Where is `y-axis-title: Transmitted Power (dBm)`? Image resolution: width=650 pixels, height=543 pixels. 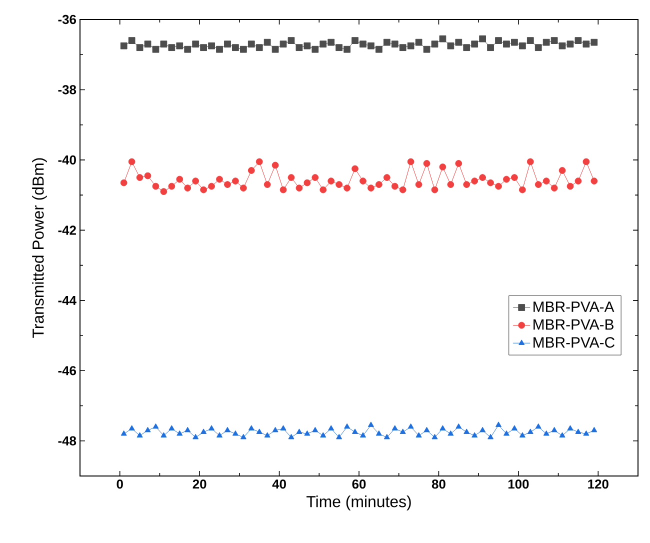
y-axis-title: Transmitted Power (dBm) is located at coordinates (39, 248).